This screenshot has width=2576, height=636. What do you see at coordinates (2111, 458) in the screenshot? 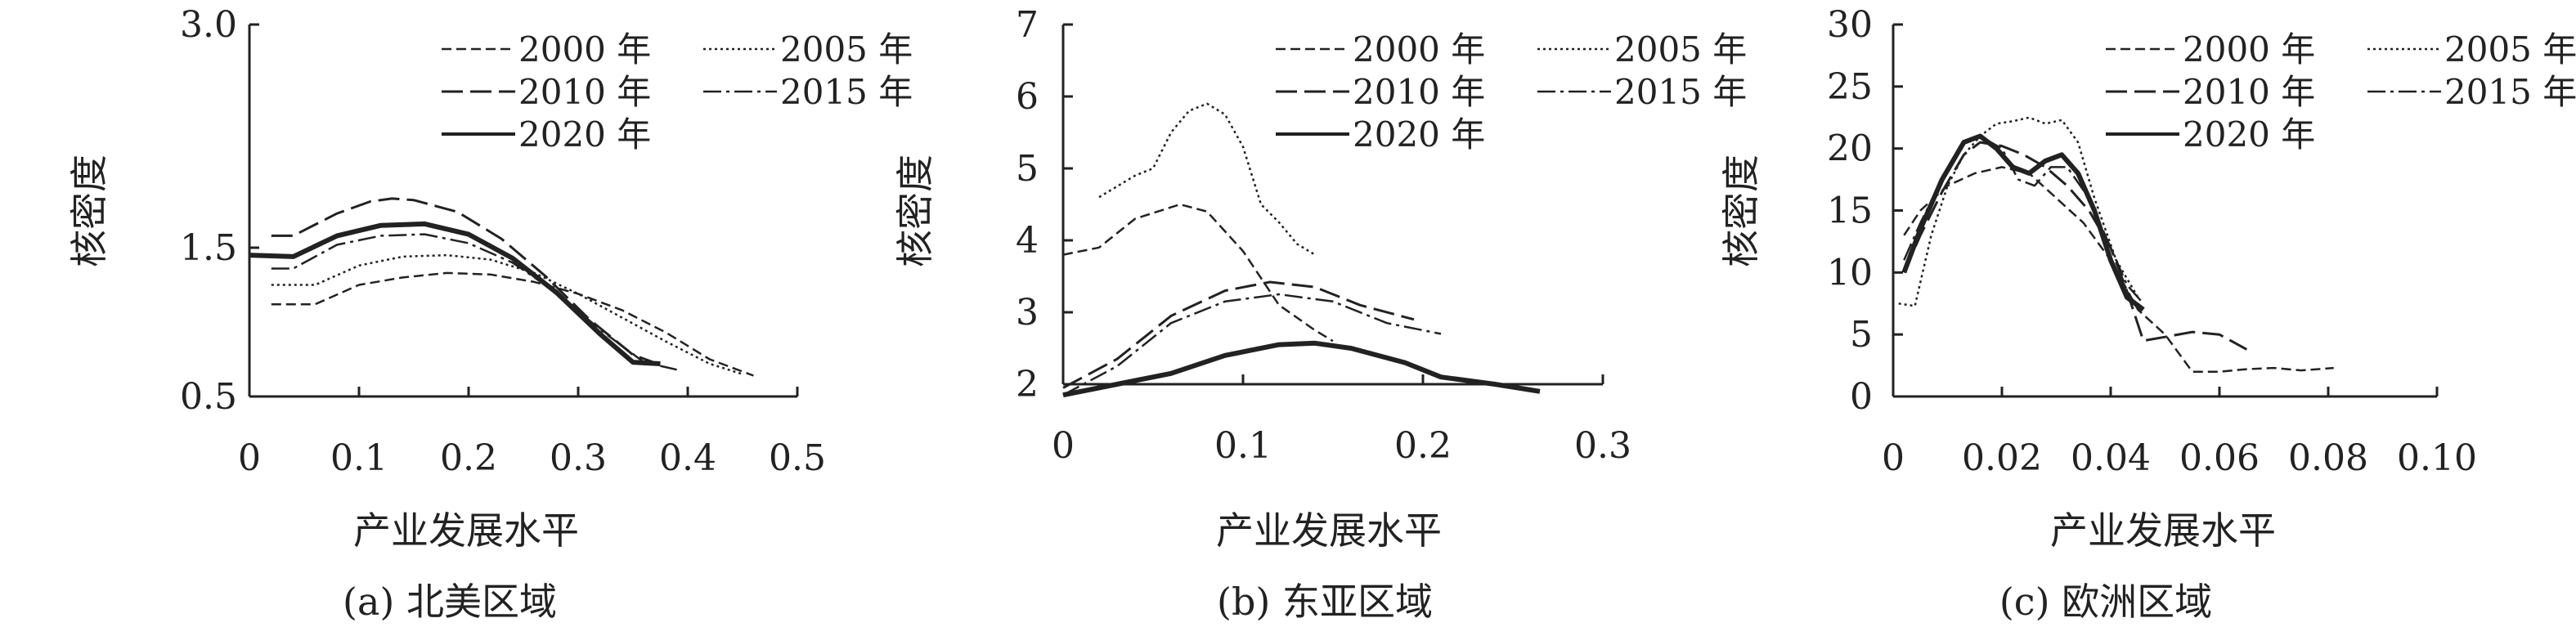
I see `x-tick-label: 0.04` at bounding box center [2111, 458].